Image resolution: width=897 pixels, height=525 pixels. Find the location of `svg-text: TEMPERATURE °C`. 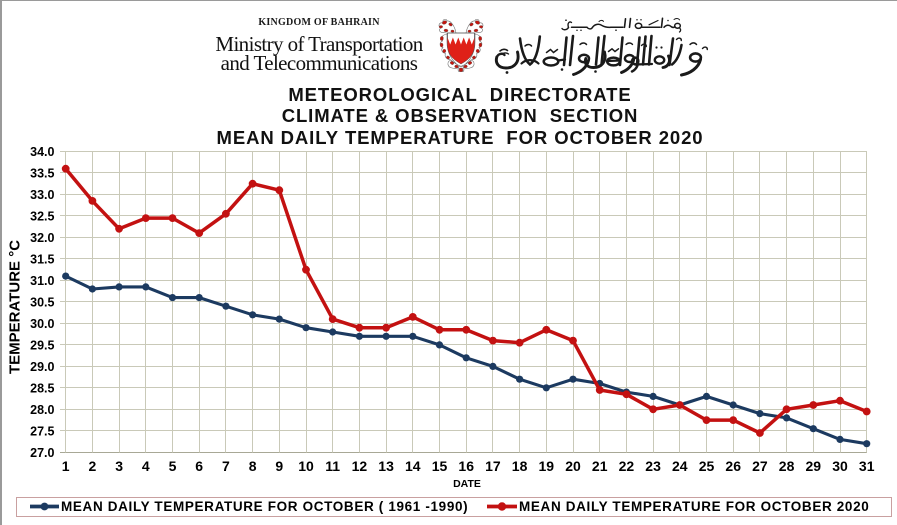

svg-text: TEMPERATURE °C is located at coordinates (15, 307).